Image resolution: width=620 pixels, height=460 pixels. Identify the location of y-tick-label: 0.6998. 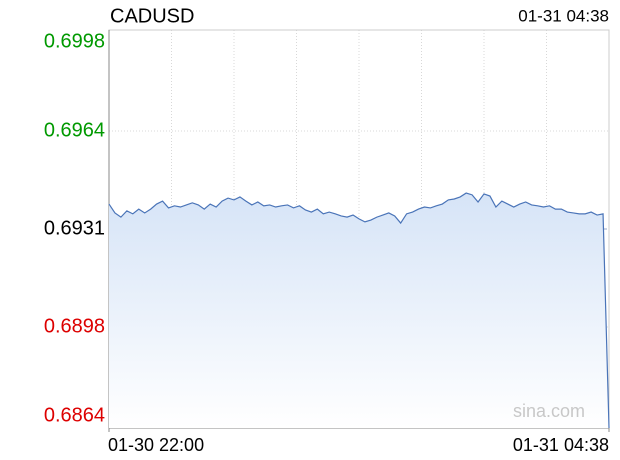
(74, 41).